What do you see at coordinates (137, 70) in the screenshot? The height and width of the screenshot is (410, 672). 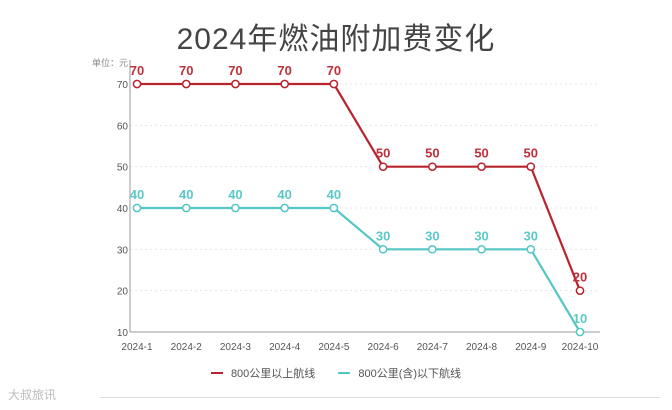 I see `series-1-data-label-1: 70` at bounding box center [137, 70].